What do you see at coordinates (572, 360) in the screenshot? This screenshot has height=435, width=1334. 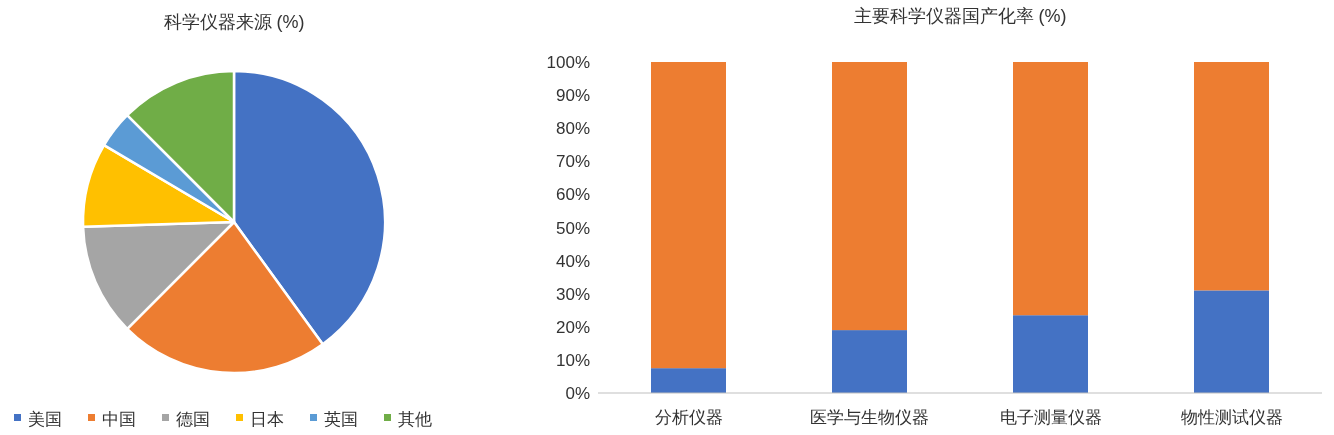 I see `y-tick-label: 10%` at bounding box center [572, 360].